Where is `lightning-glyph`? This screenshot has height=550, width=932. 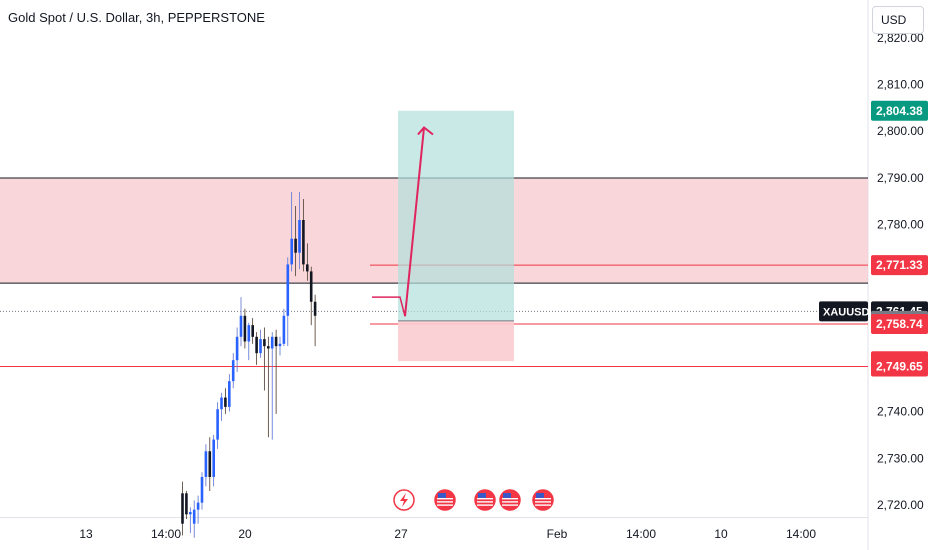 lightning-glyph is located at coordinates (404, 500).